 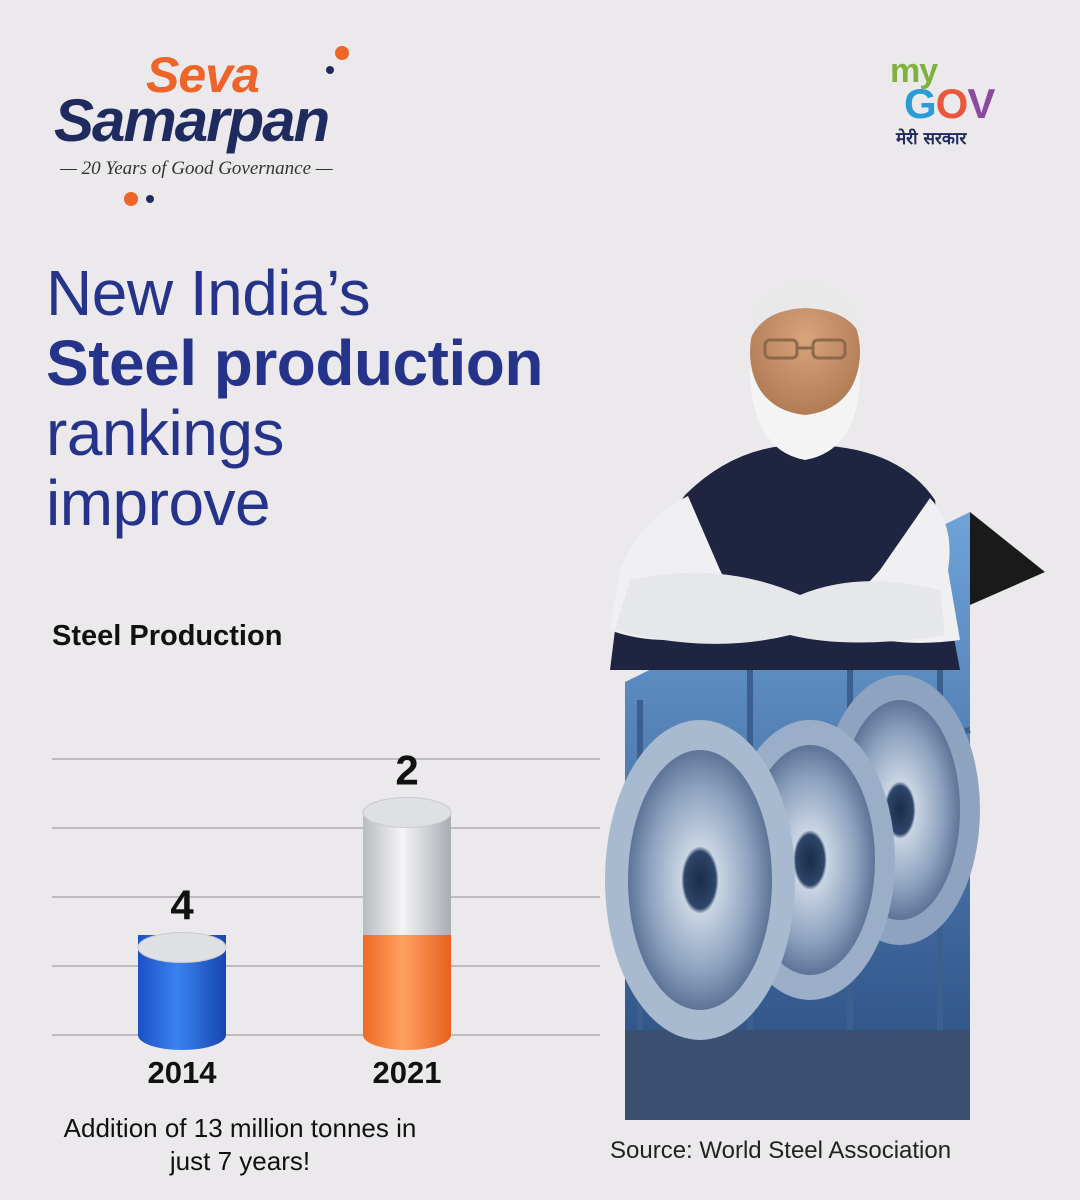 I want to click on bar-2021, so click(x=407, y=923).